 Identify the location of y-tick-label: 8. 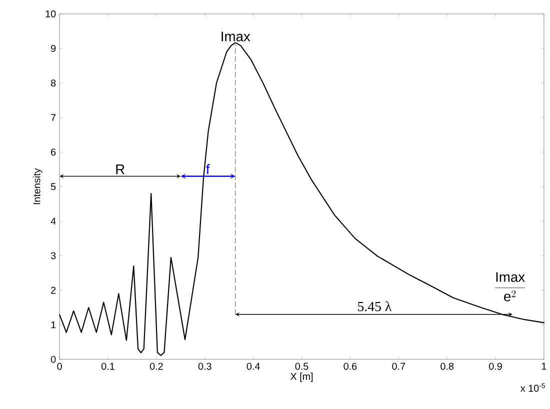
(53, 82).